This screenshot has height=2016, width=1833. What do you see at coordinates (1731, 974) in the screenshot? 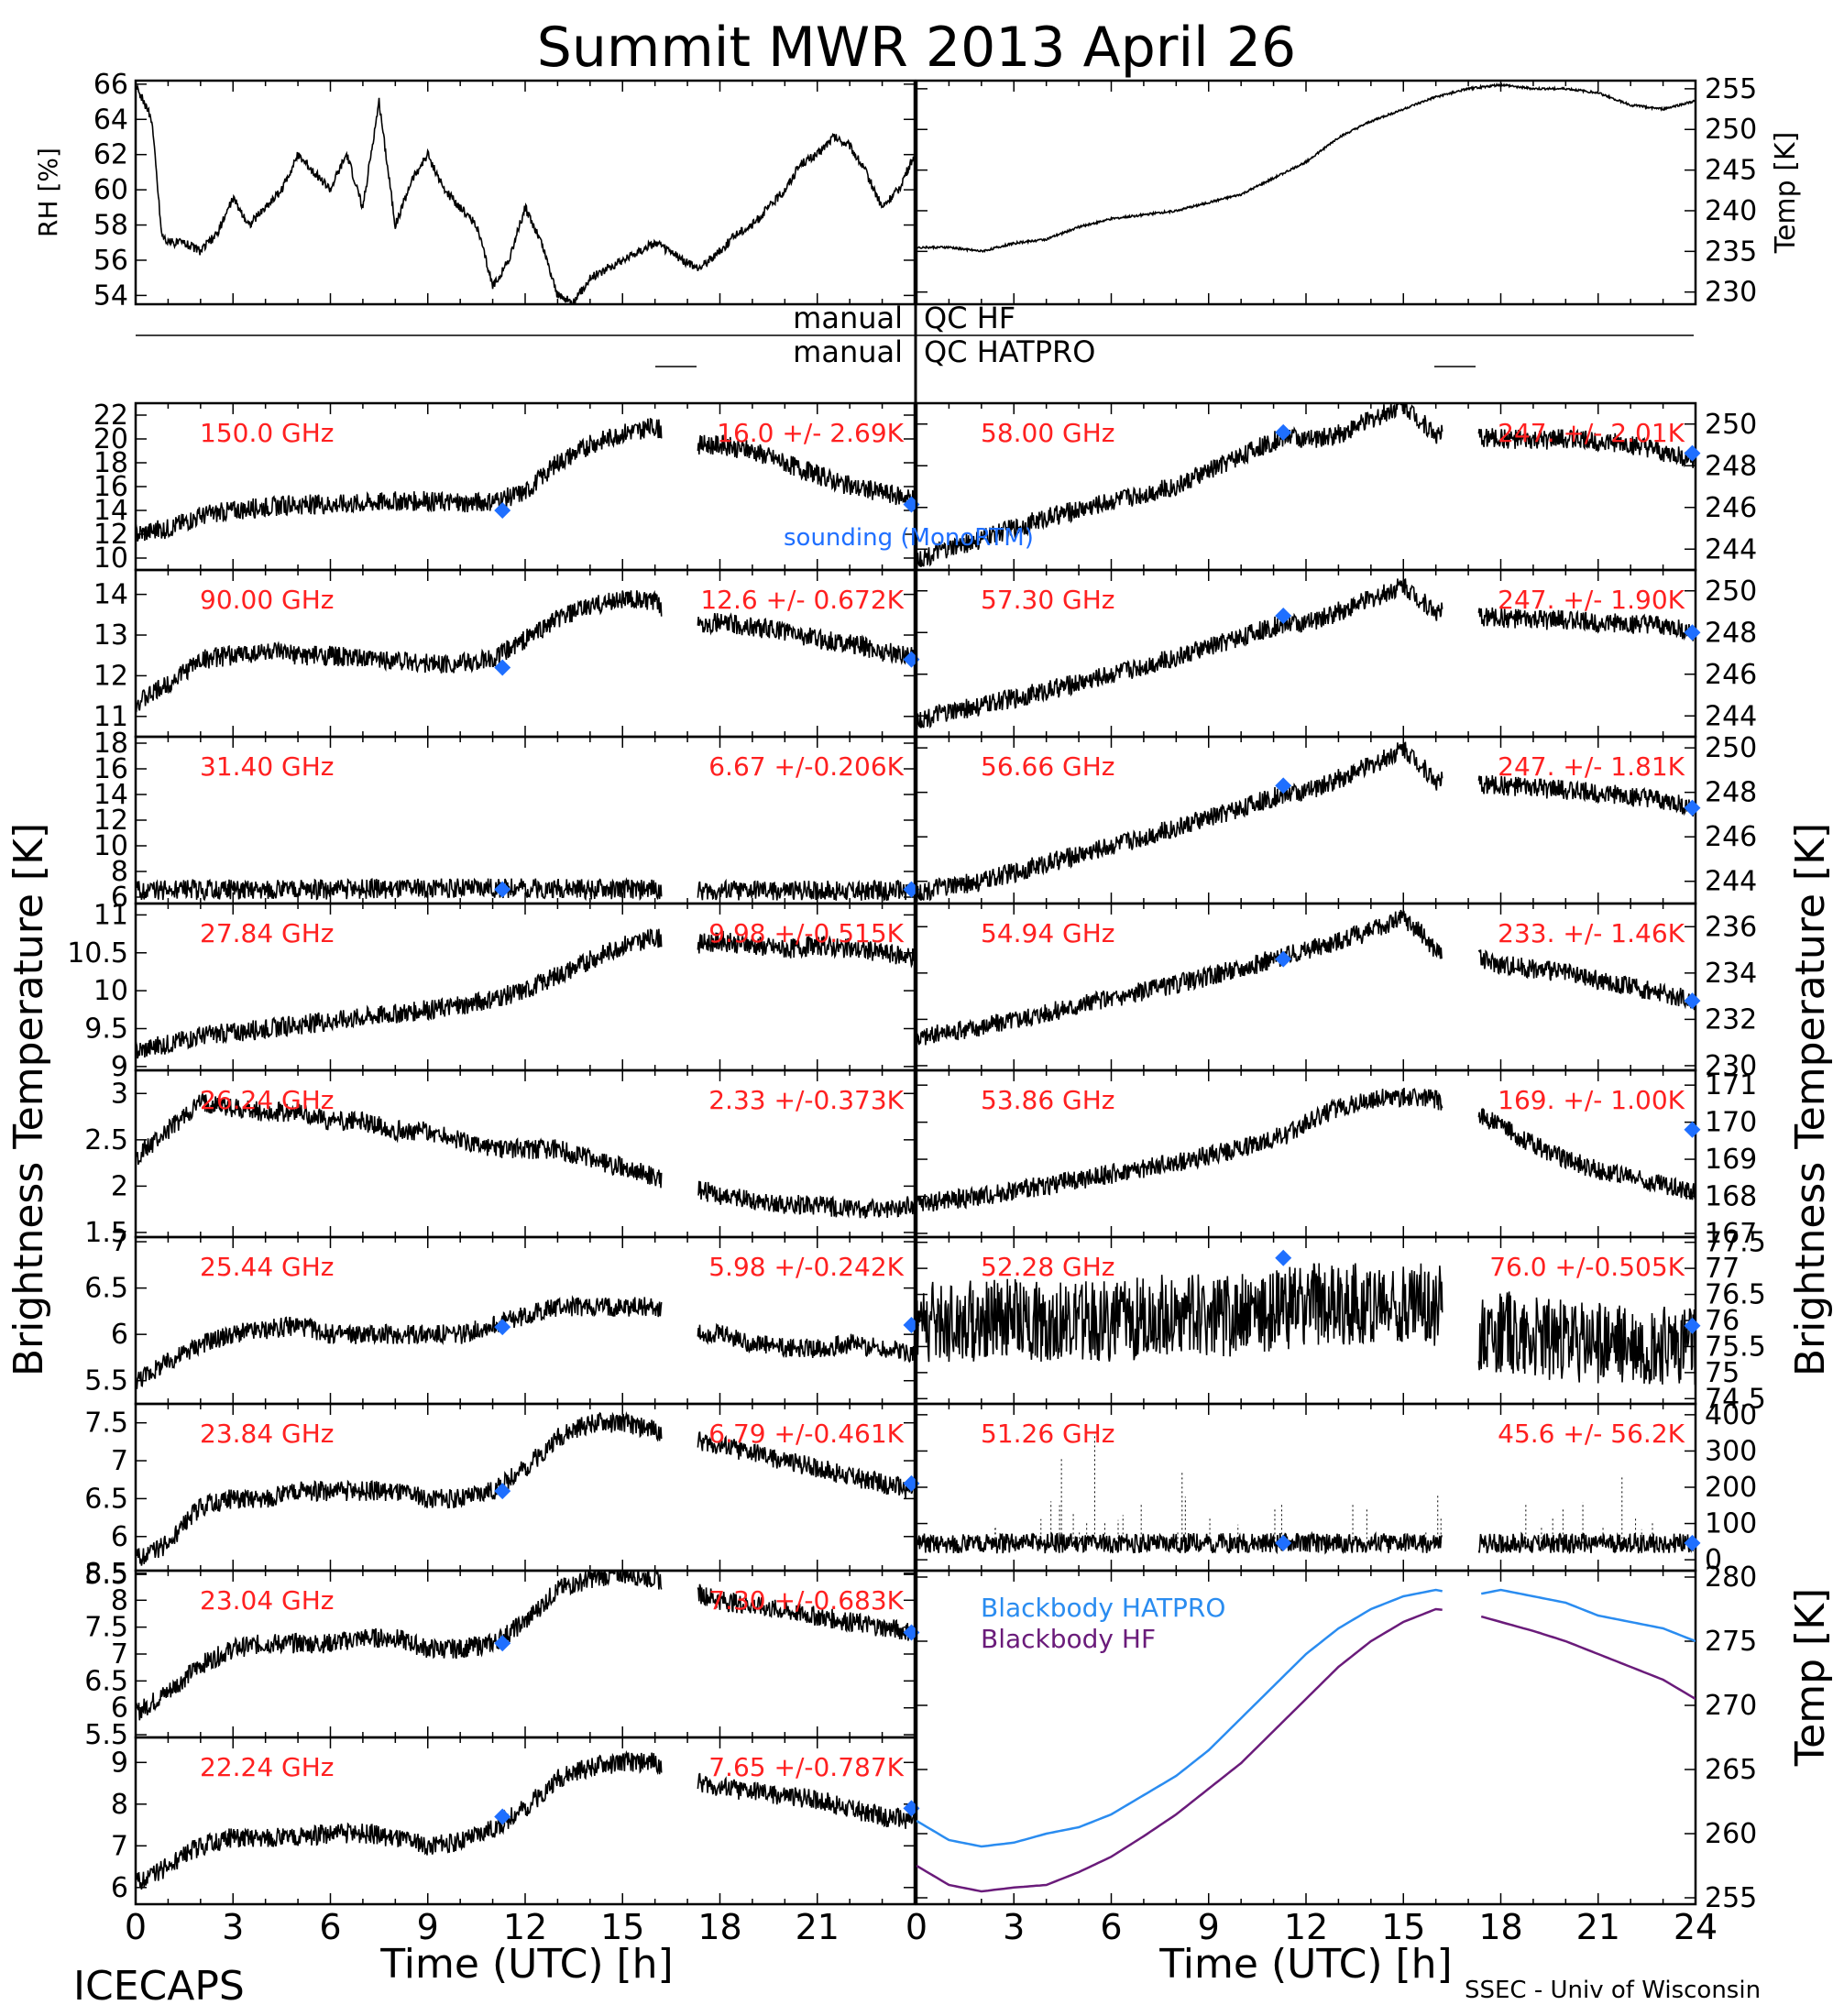
I see `y-tick-label: 234` at bounding box center [1731, 974].